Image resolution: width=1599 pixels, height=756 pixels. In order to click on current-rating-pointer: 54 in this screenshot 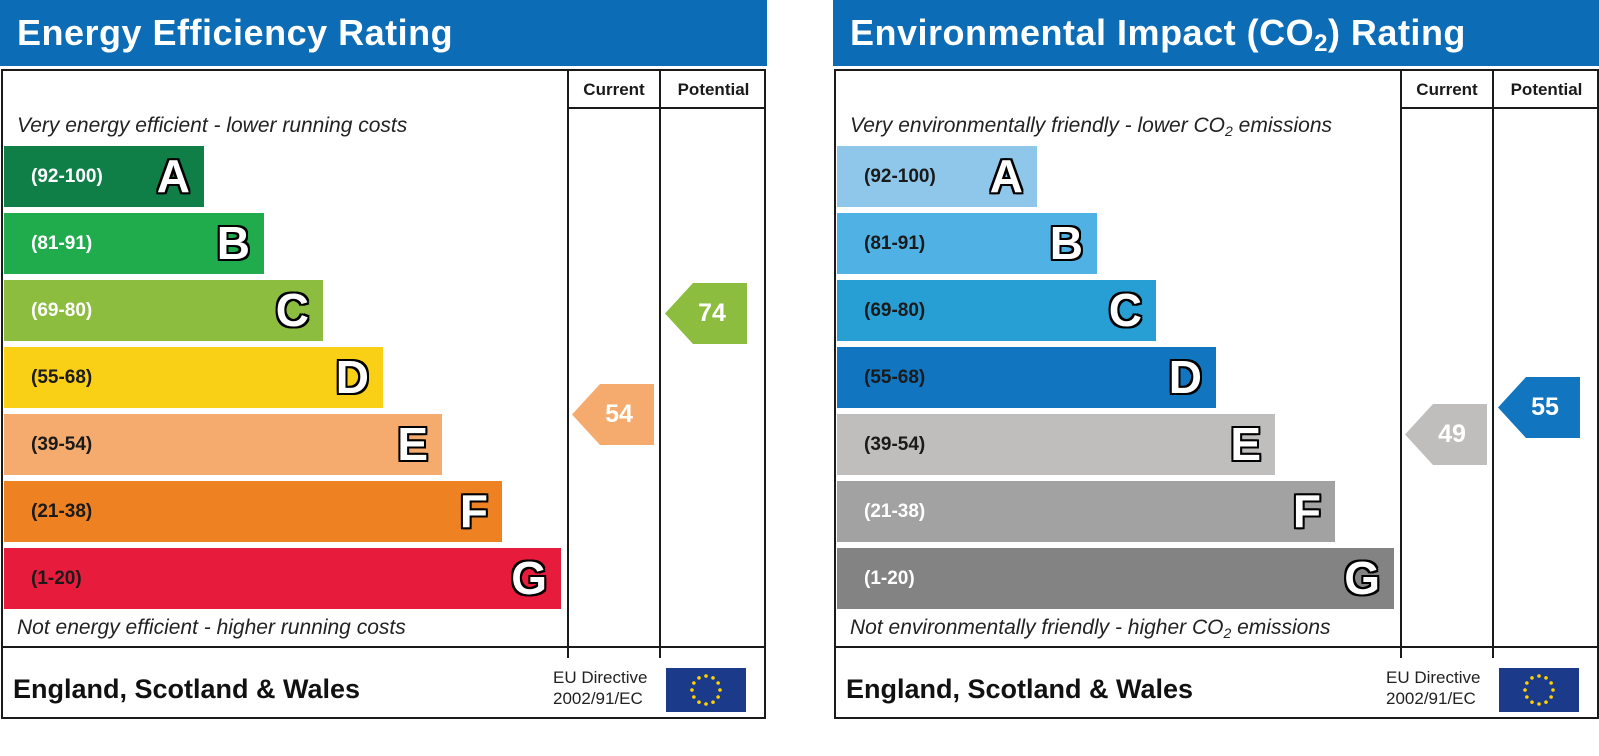, I will do `click(613, 414)`.